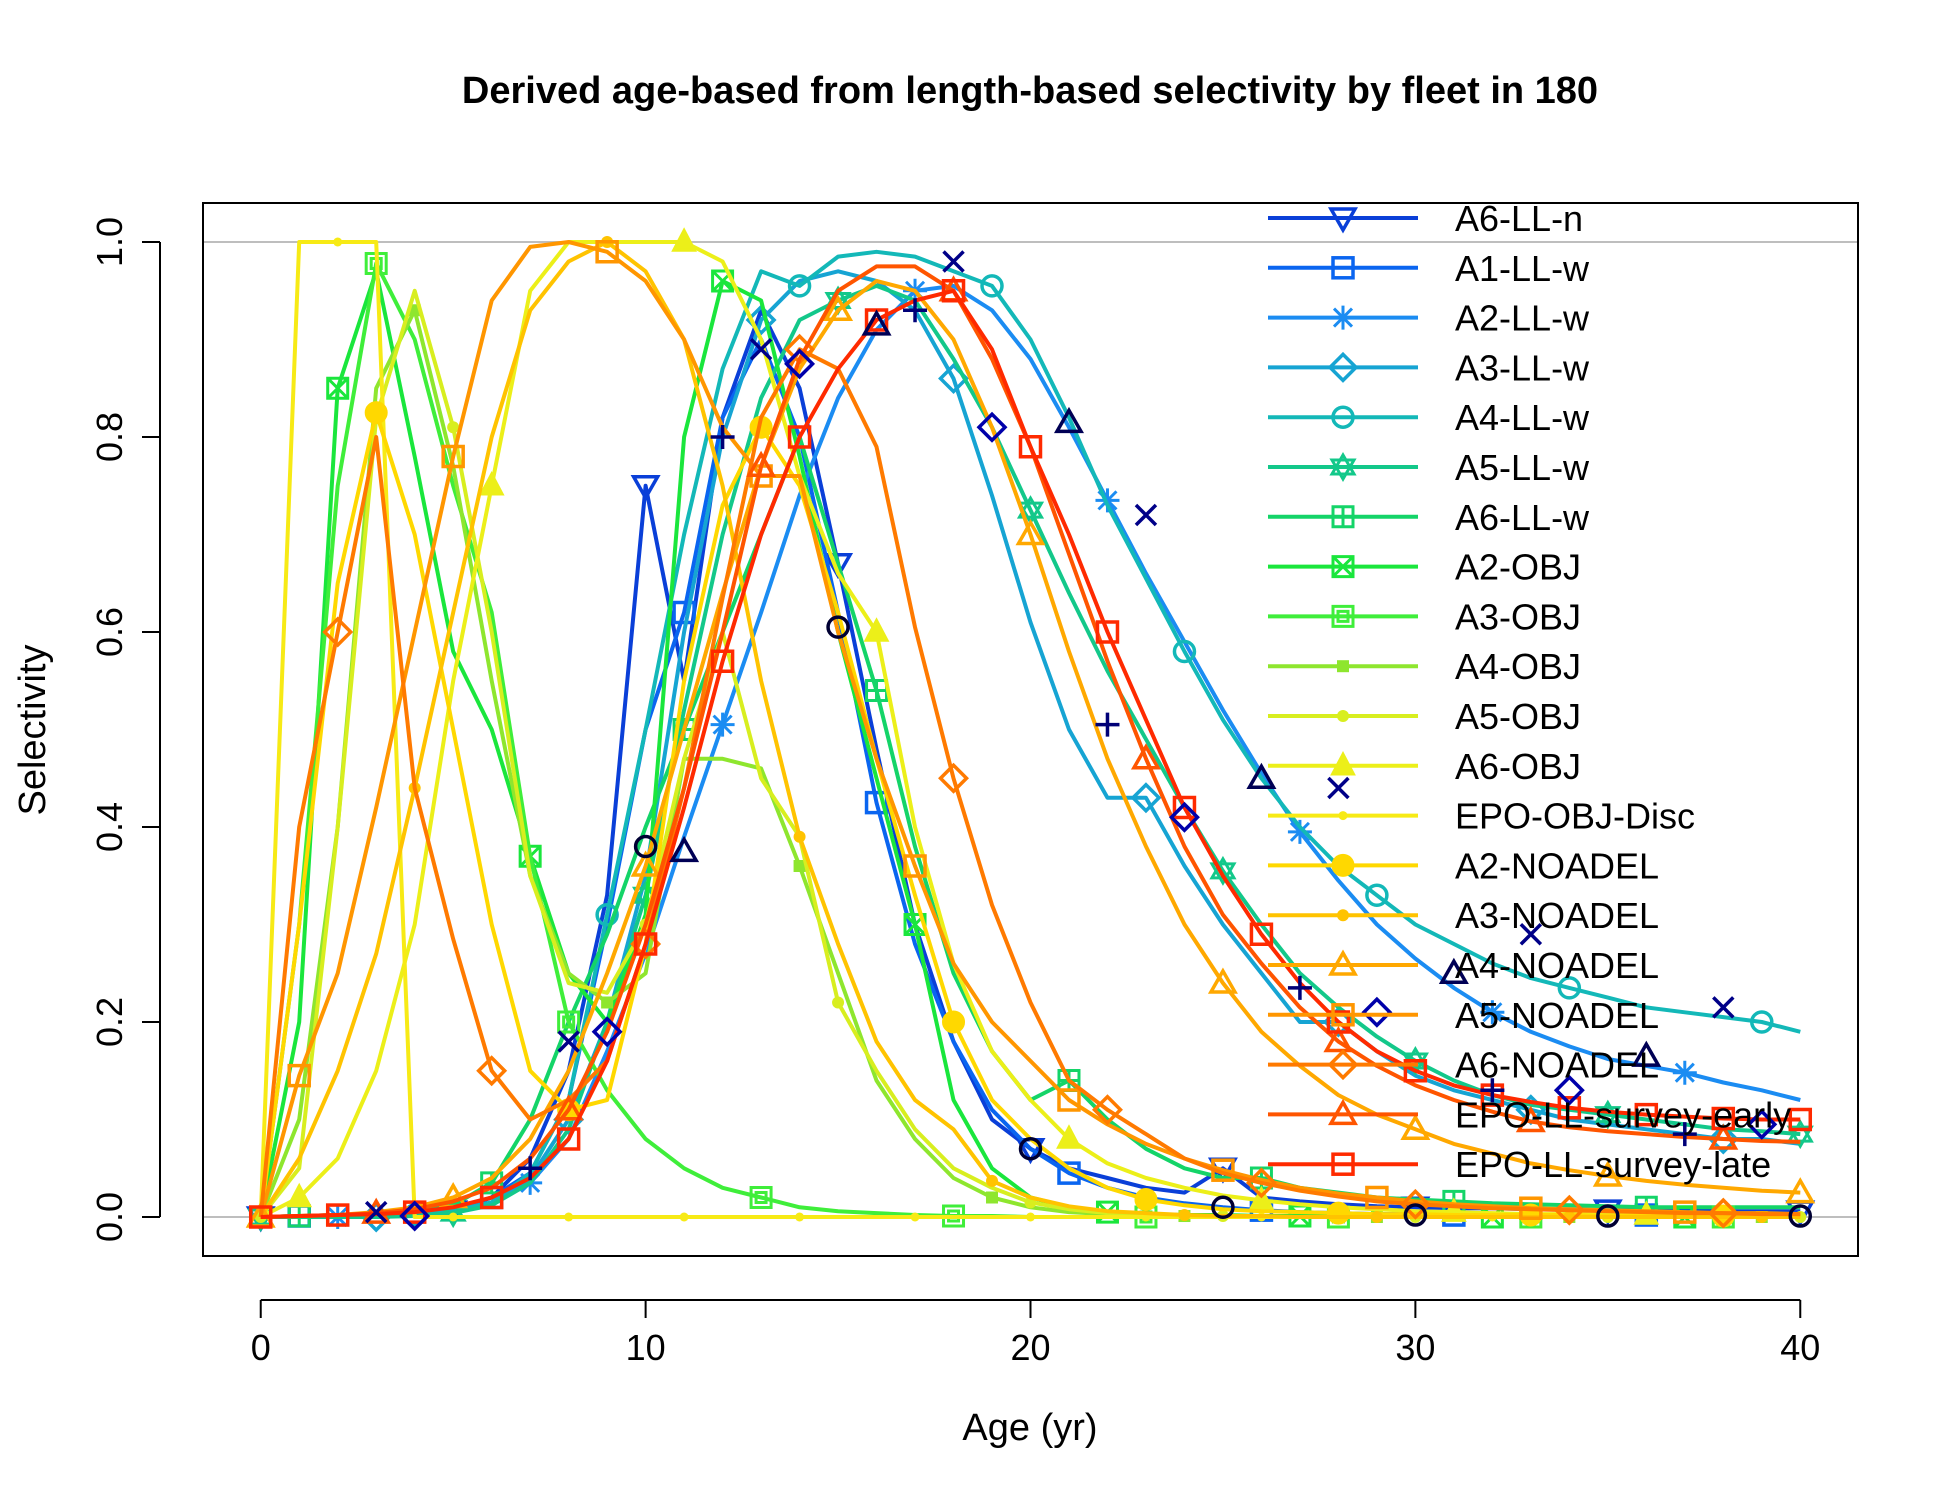 The image size is (1950, 1500). What do you see at coordinates (1518, 766) in the screenshot?
I see `legend-label: A6-OBJ` at bounding box center [1518, 766].